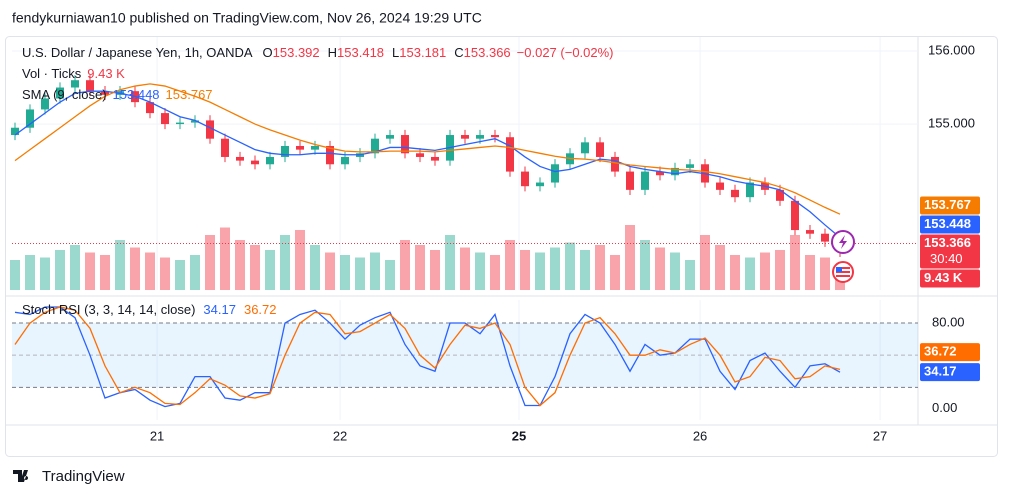 The image size is (1011, 498). I want to click on stoch-title: Stoch RSI (3, 3, 14, 14, close), so click(108, 309).